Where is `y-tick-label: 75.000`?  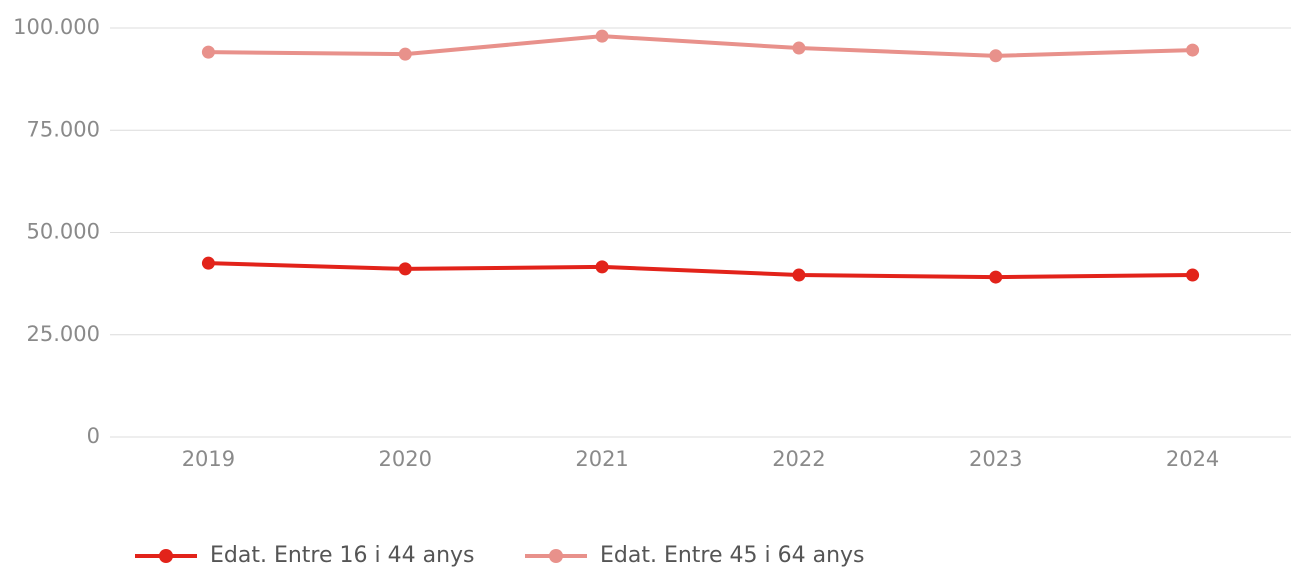
y-tick-label: 75.000 is located at coordinates (63, 129).